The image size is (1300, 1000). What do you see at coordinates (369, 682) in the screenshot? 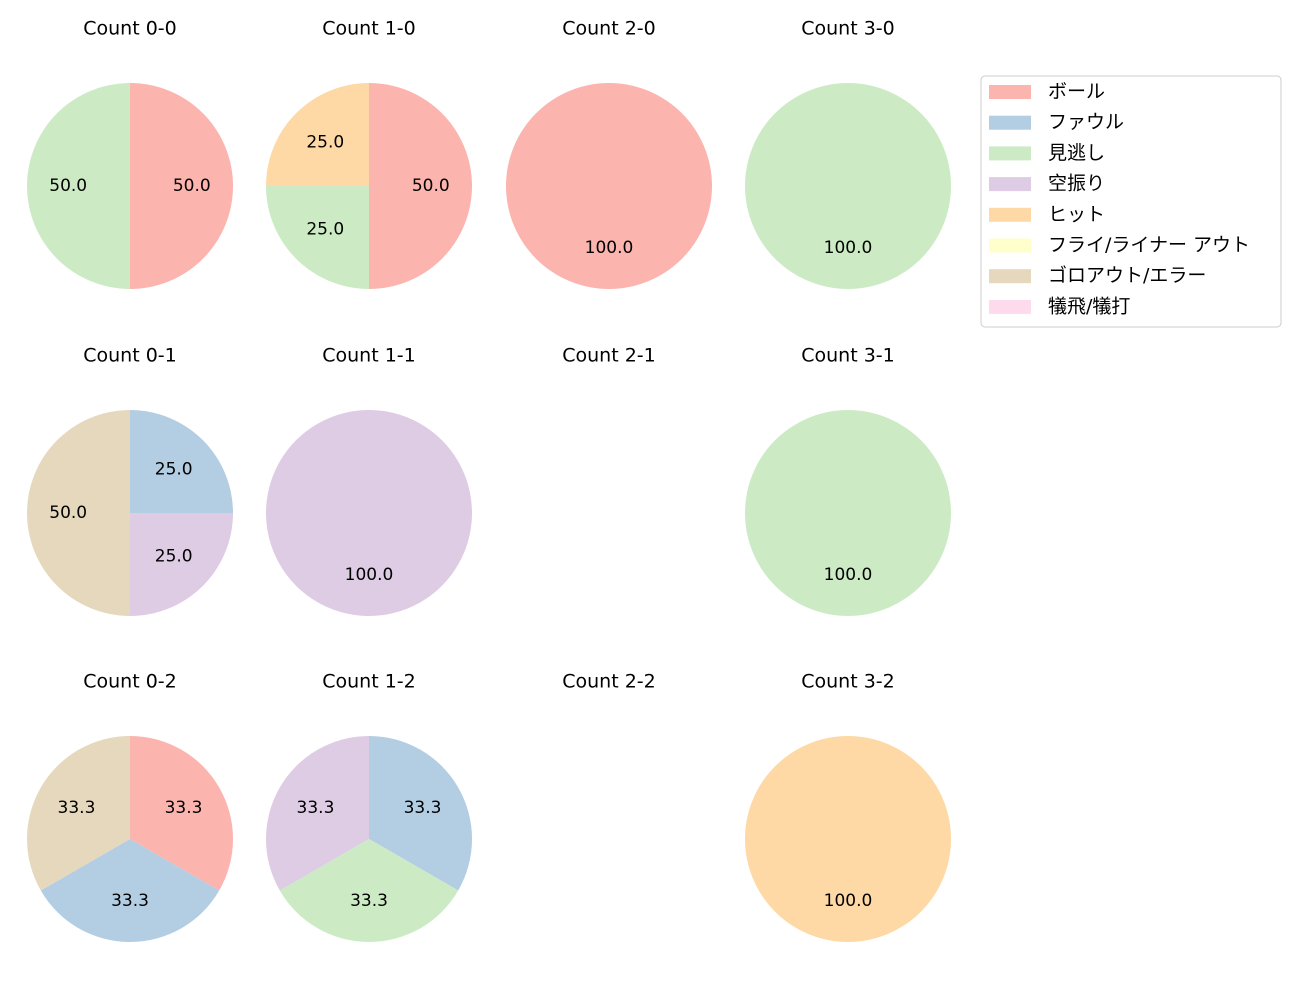
I see `chart-title: Count 1-2` at bounding box center [369, 682].